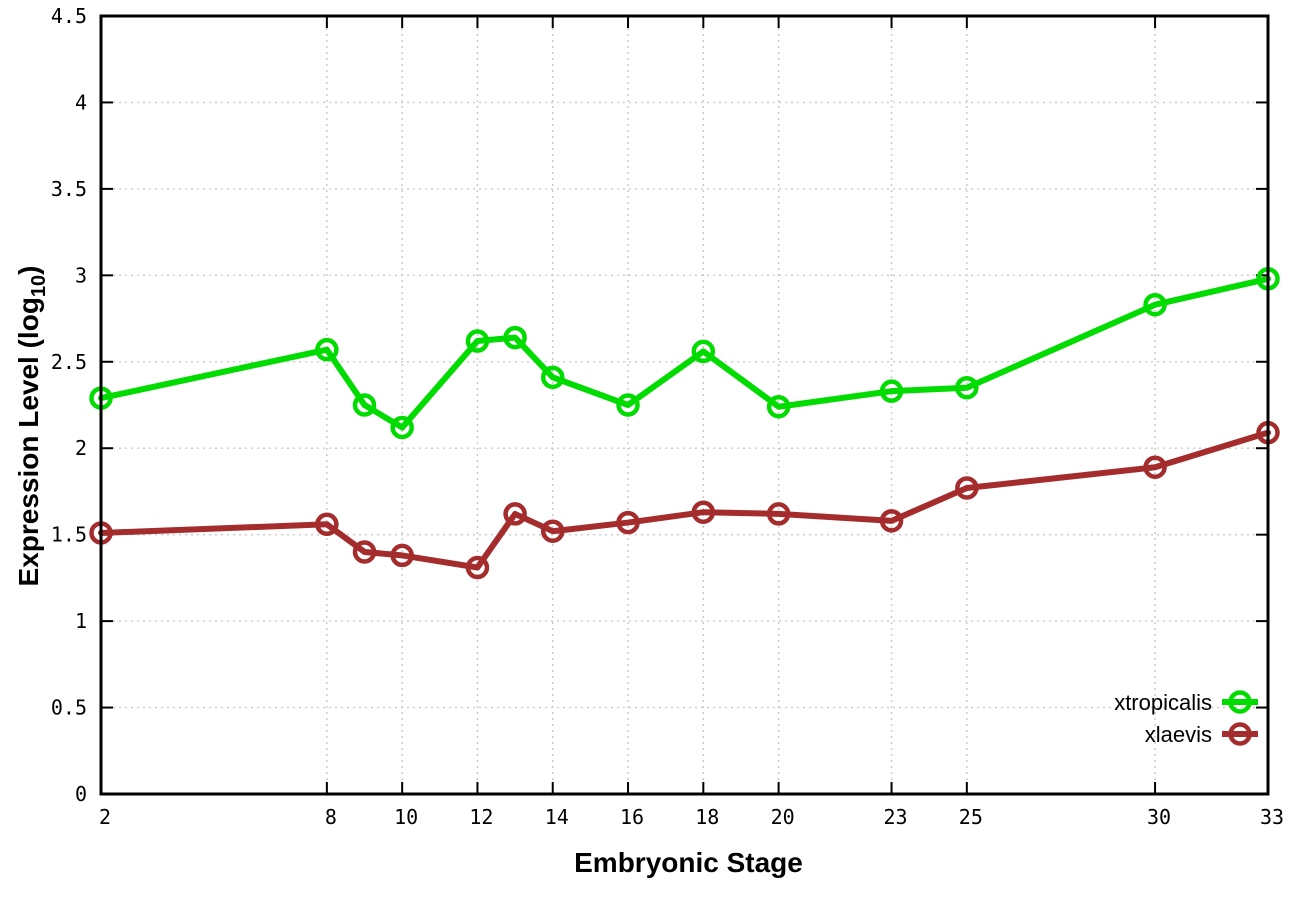 This screenshot has width=1296, height=907. What do you see at coordinates (481, 817) in the screenshot?
I see `x-tick-label: 12` at bounding box center [481, 817].